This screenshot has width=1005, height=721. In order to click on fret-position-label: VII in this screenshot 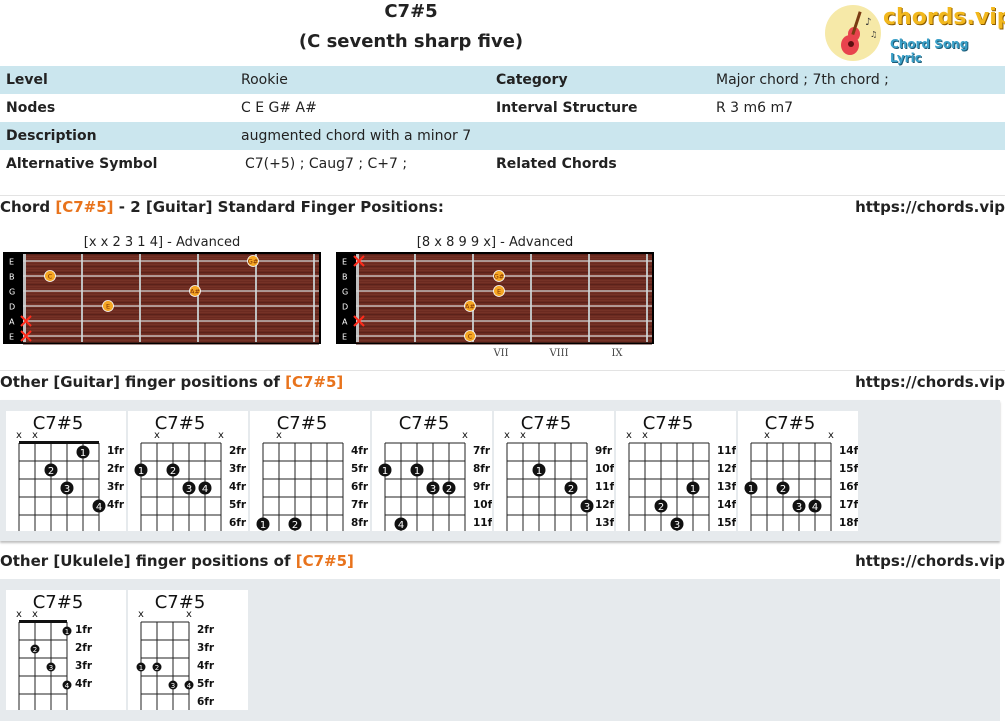, I will do `click(500, 353)`.